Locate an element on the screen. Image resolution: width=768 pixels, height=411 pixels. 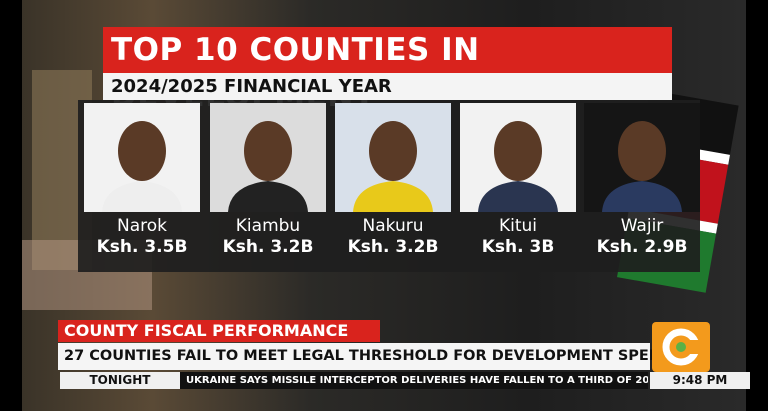
county-amount: Ksh. 3.5B is located at coordinates (142, 247).